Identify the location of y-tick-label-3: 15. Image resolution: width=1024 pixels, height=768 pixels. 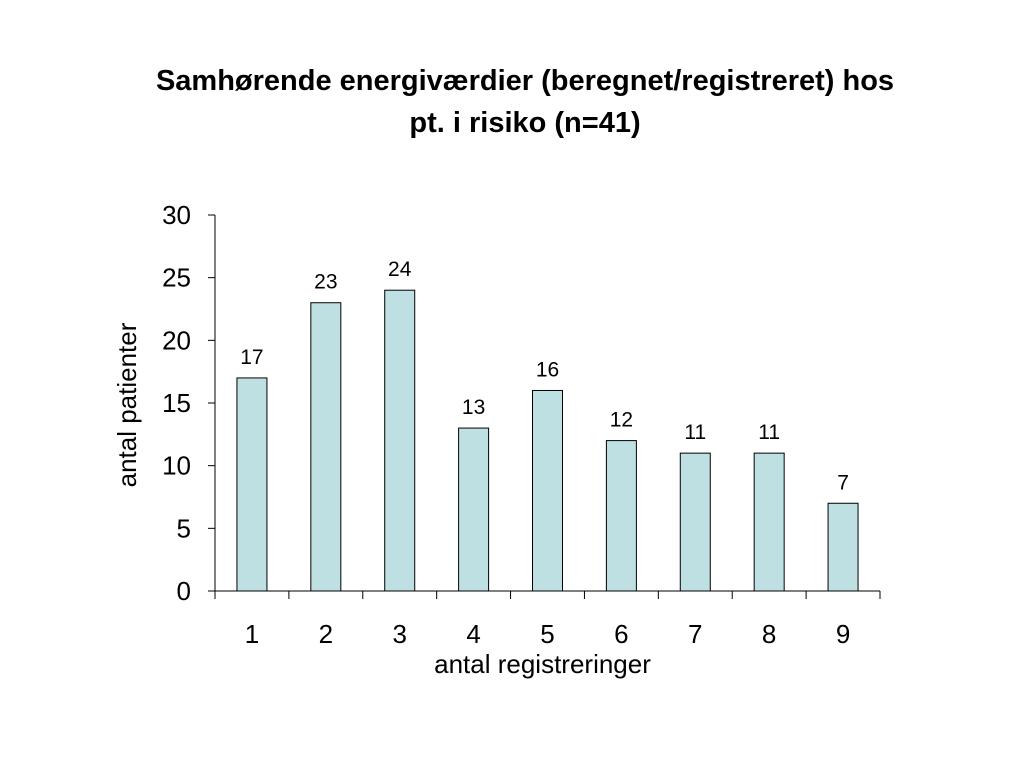
(176, 403).